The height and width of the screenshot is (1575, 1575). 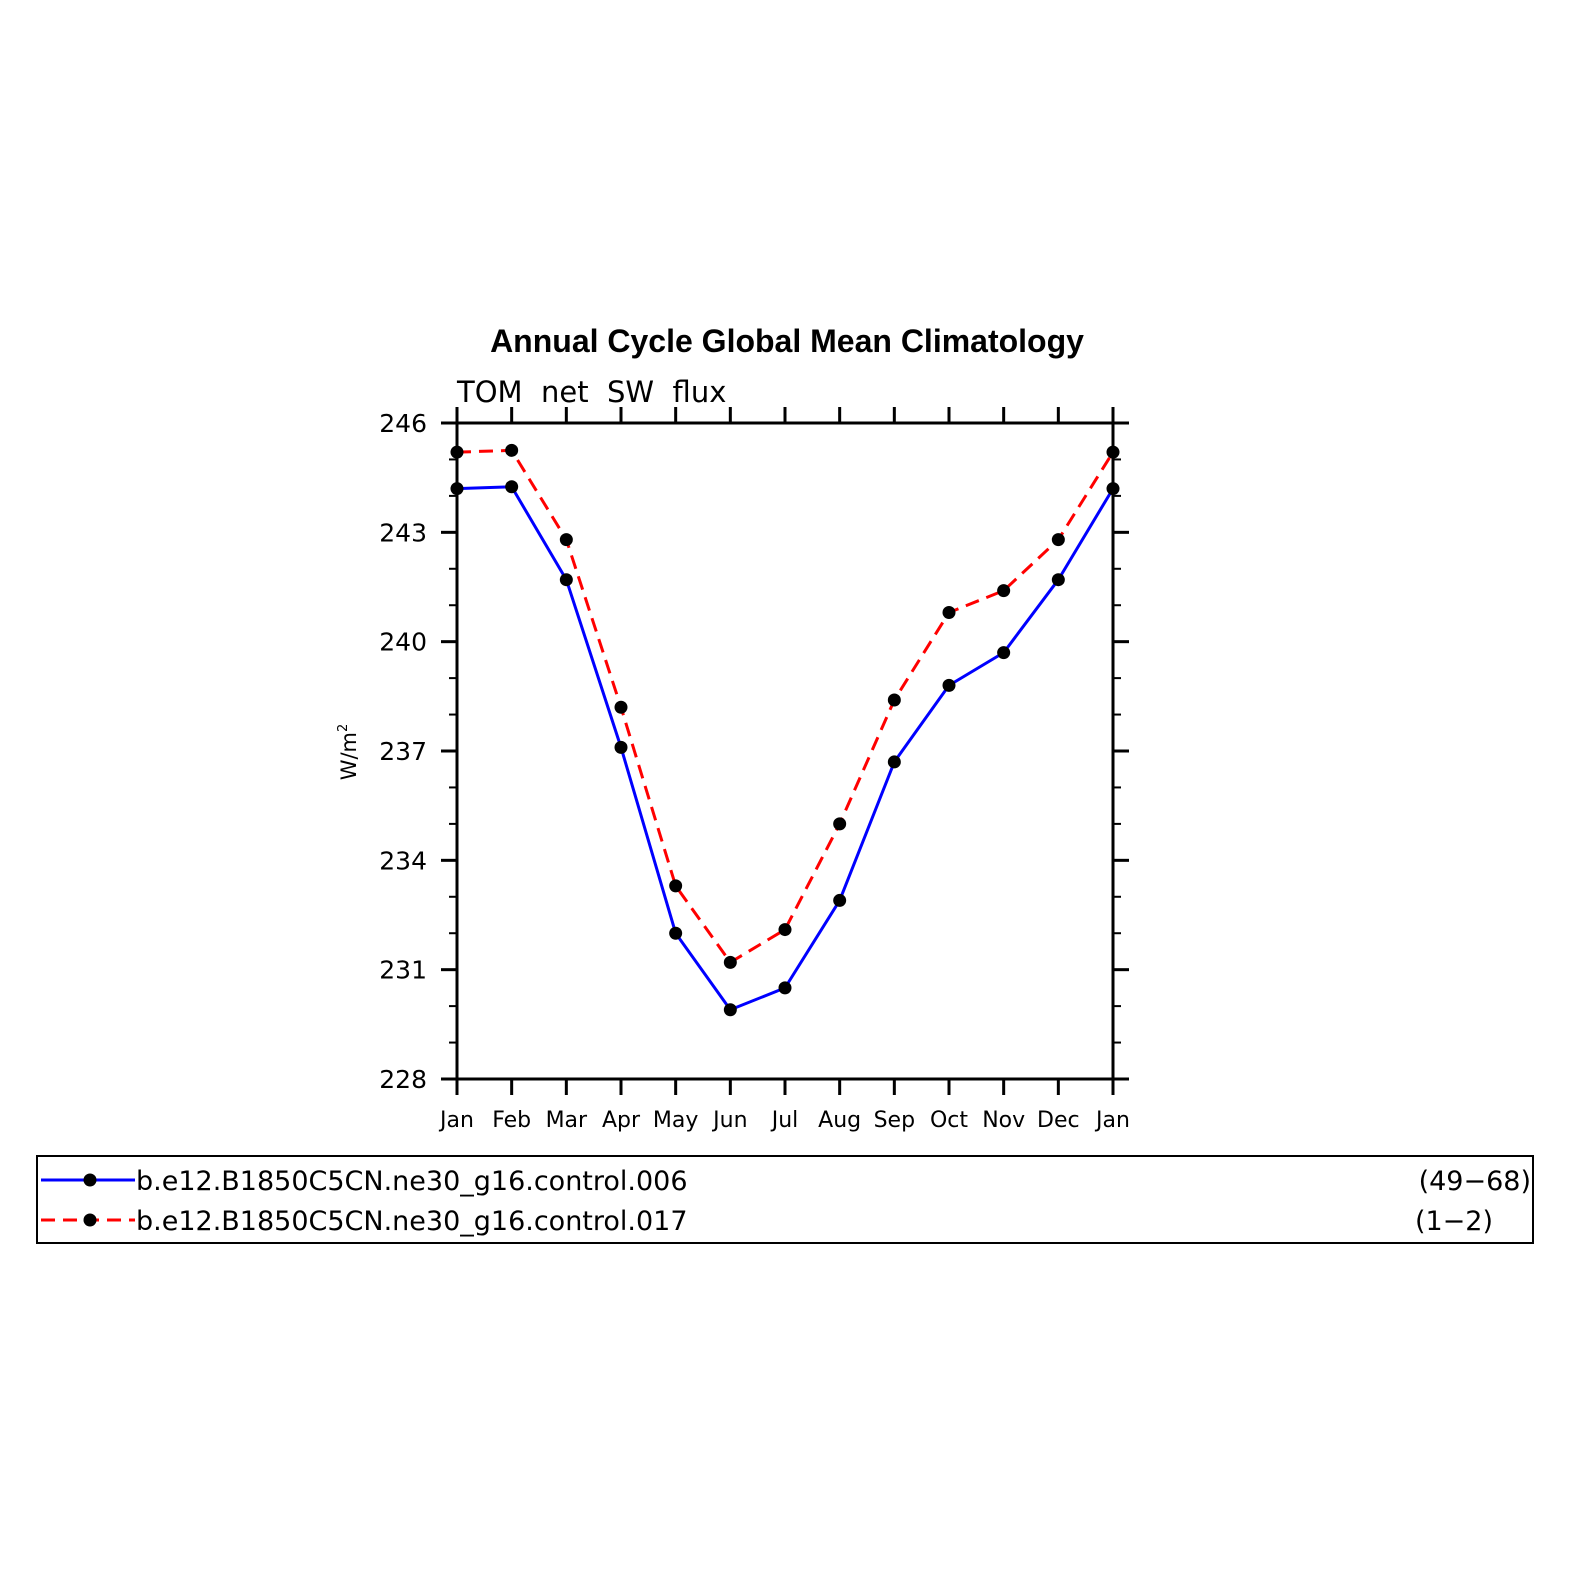 What do you see at coordinates (949, 1120) in the screenshot?
I see `x-tick-label: Oct` at bounding box center [949, 1120].